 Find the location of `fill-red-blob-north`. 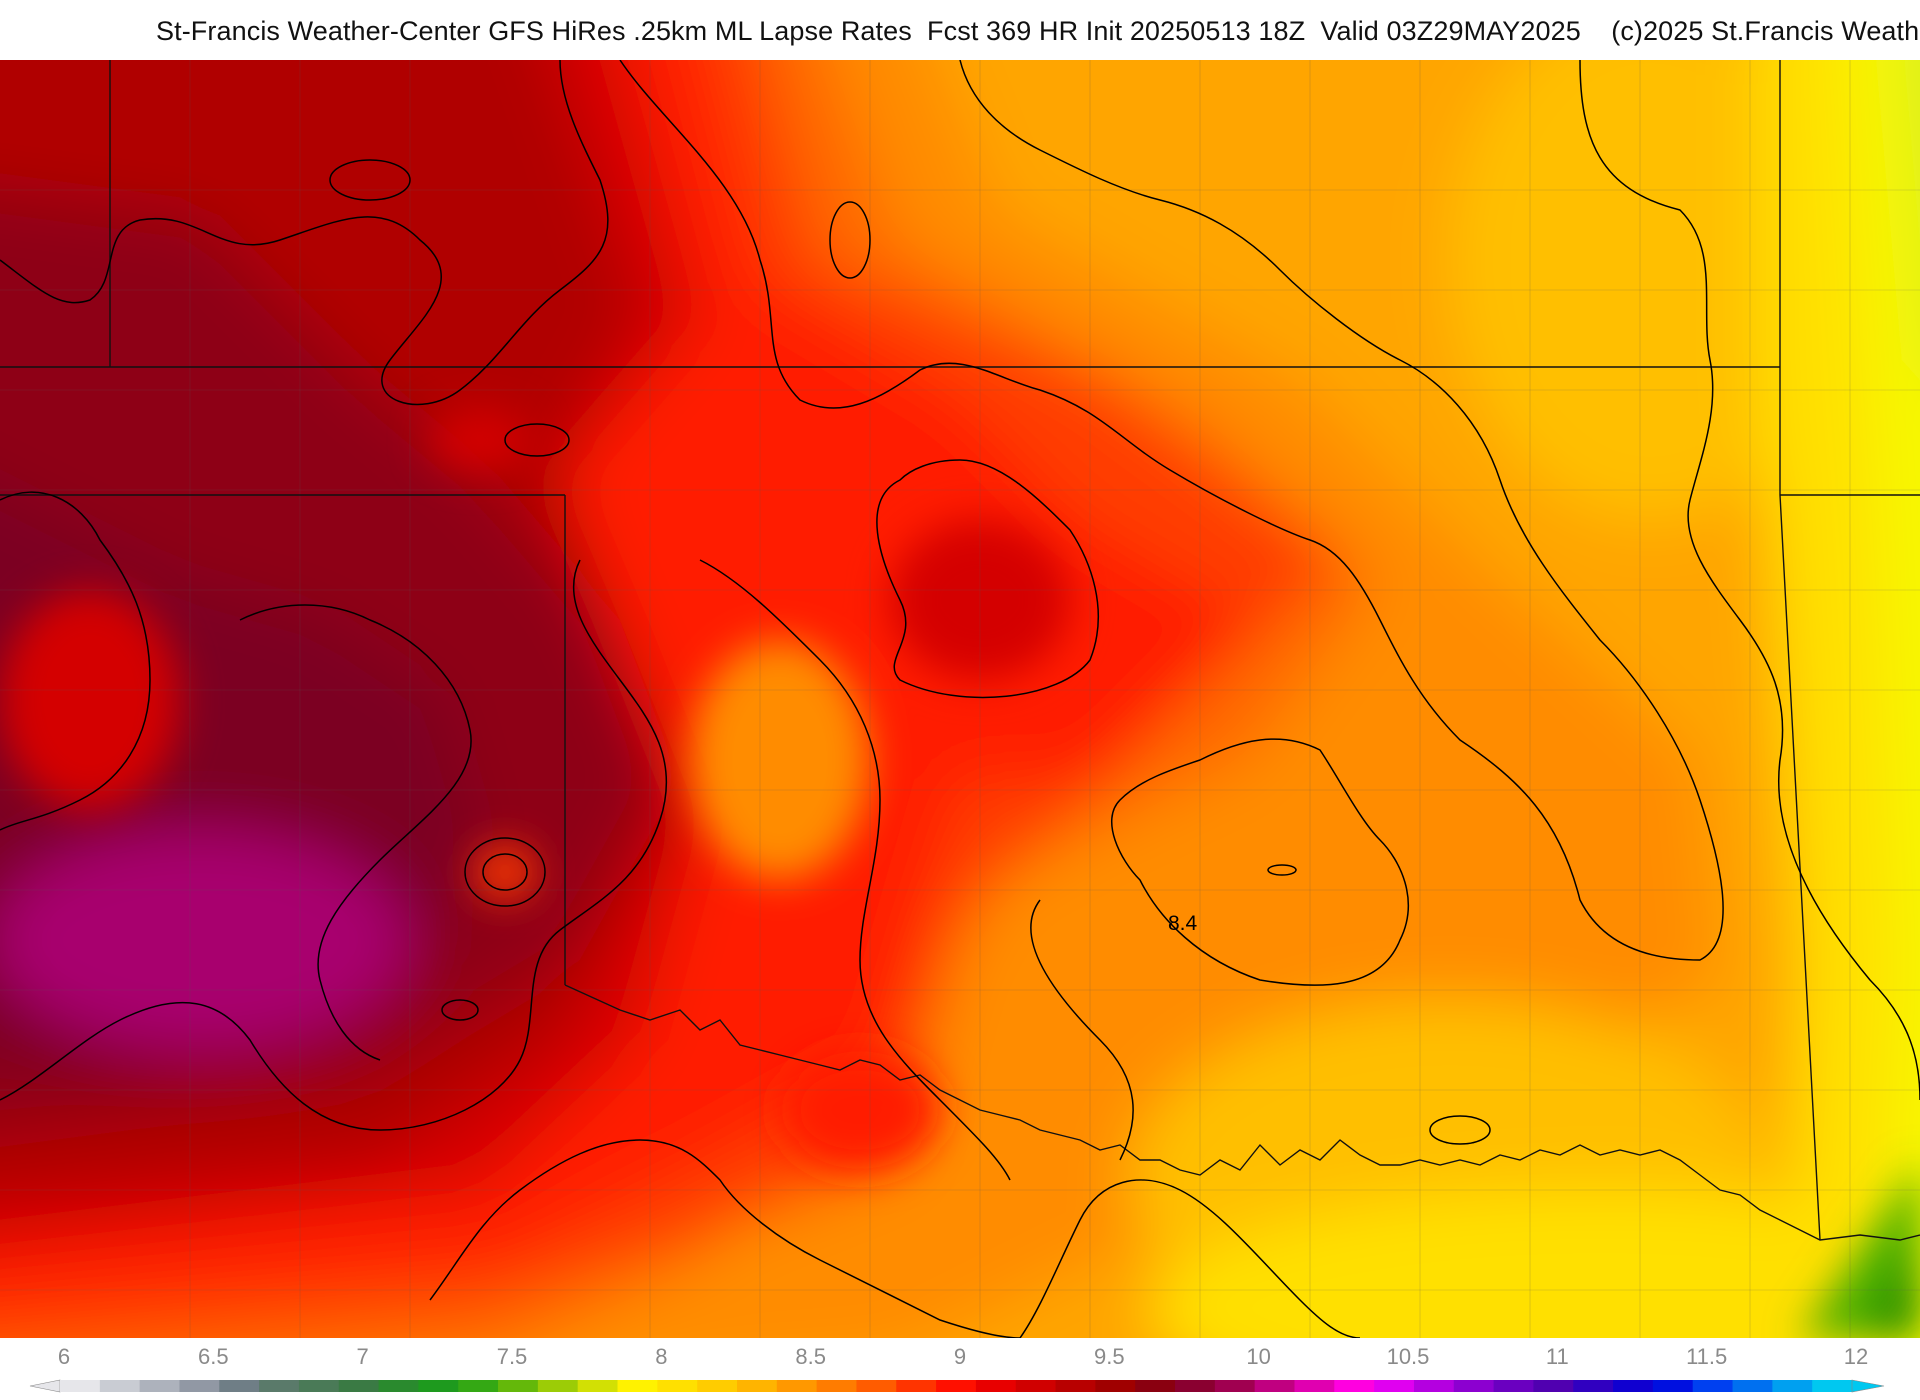

fill-red-blob-north is located at coordinates (480, 440).